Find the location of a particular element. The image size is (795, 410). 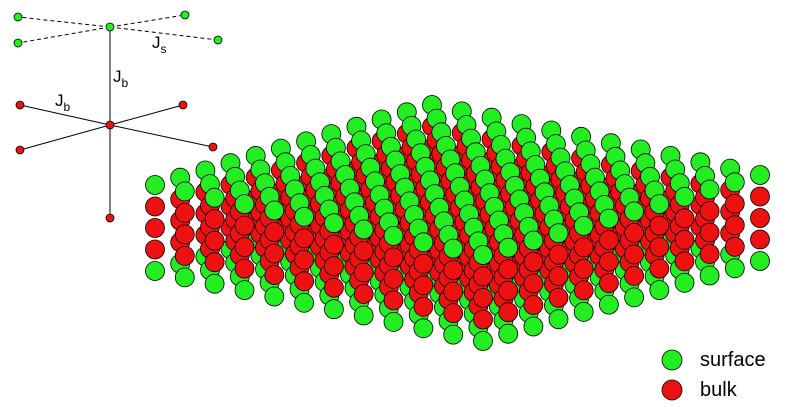

surface-bonds is located at coordinates (118, 29).